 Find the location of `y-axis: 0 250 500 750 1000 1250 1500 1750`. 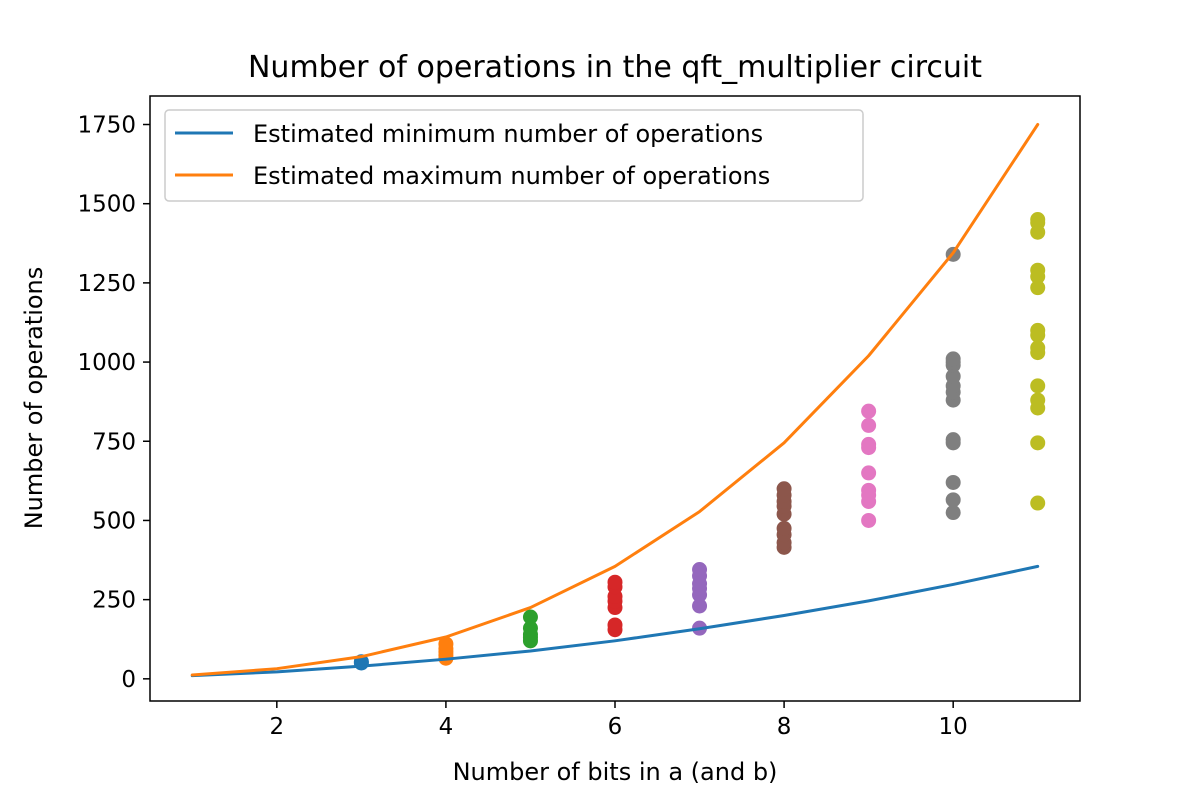

y-axis: 0 250 500 750 1000 1250 1500 1750 is located at coordinates (113, 403).